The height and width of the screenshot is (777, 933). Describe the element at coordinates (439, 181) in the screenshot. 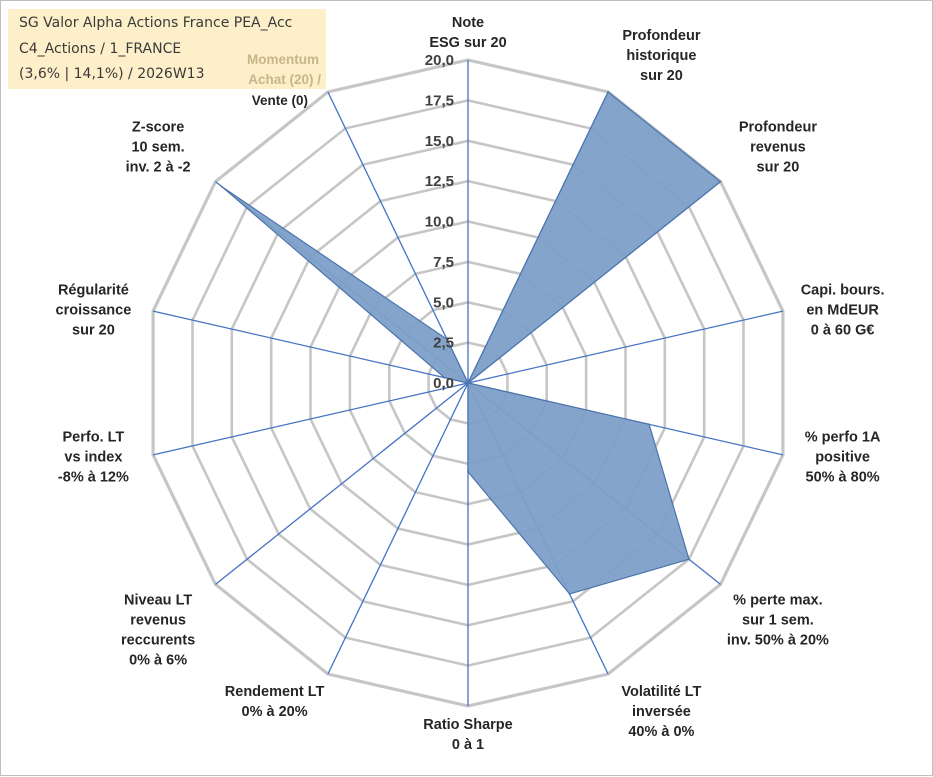

I see `radial-tick-label: 12,5` at that location.